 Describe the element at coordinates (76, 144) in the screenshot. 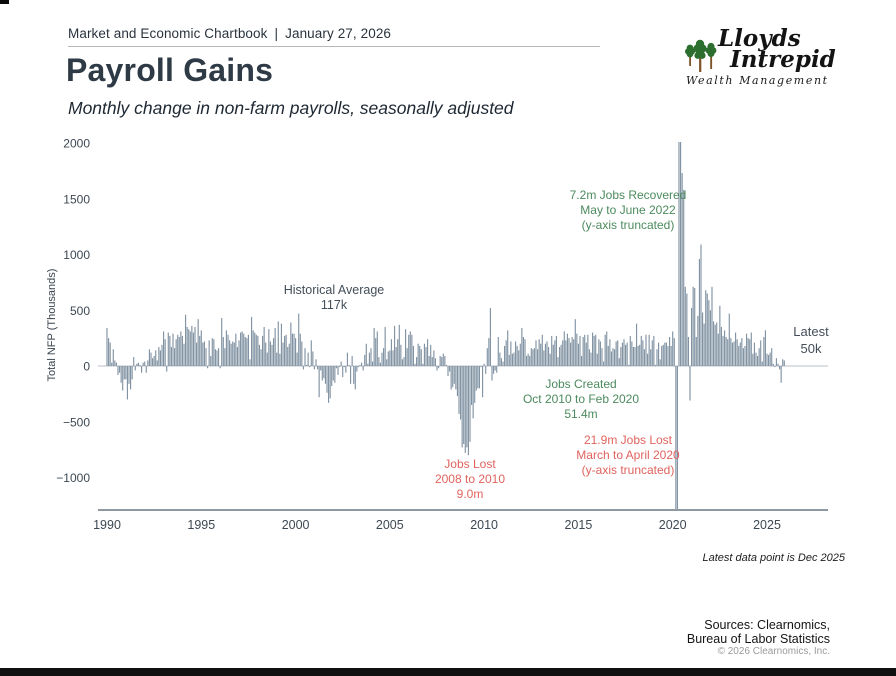

I see `y-tick-2000: 2000` at that location.